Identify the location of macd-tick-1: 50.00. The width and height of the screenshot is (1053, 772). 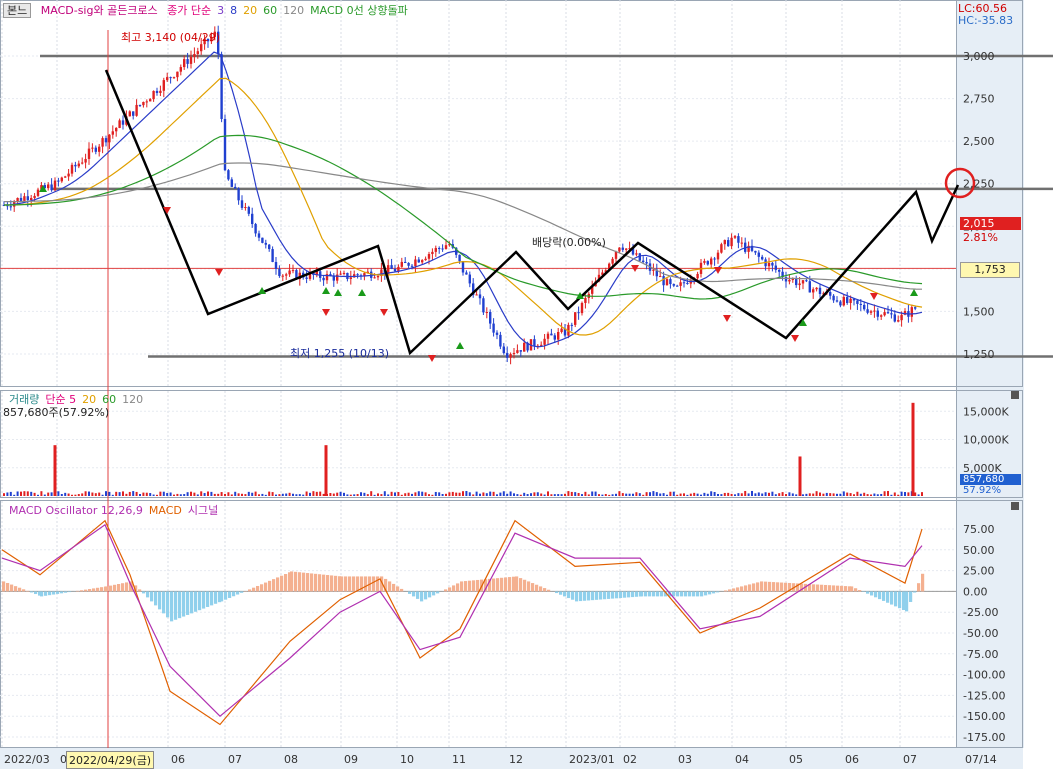
(979, 550).